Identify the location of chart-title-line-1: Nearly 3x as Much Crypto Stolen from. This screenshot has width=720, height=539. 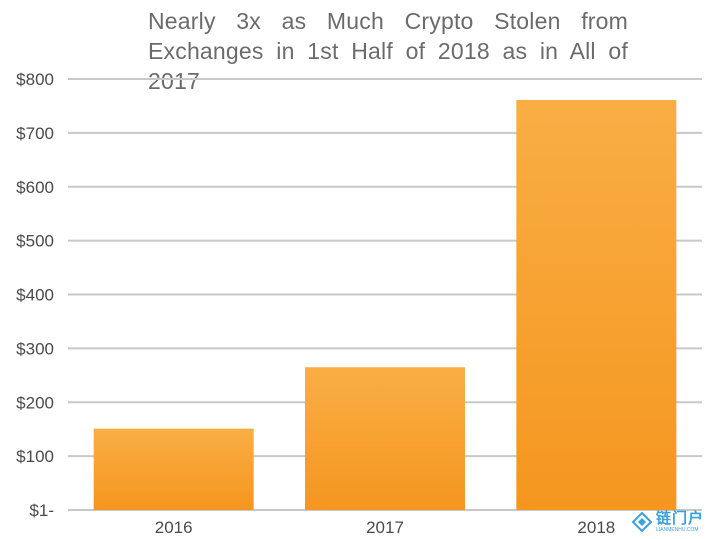
(388, 21).